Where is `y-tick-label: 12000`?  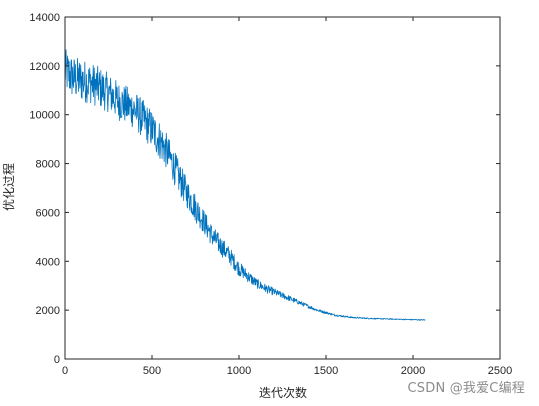
y-tick-label: 12000 is located at coordinates (44, 67).